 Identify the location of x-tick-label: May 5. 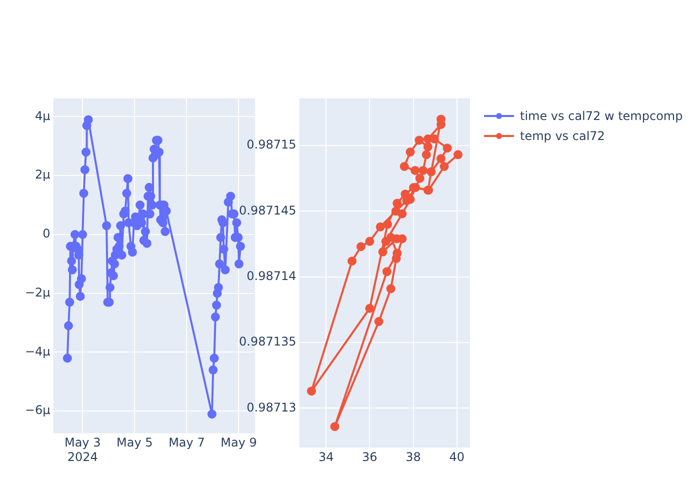
(134, 443).